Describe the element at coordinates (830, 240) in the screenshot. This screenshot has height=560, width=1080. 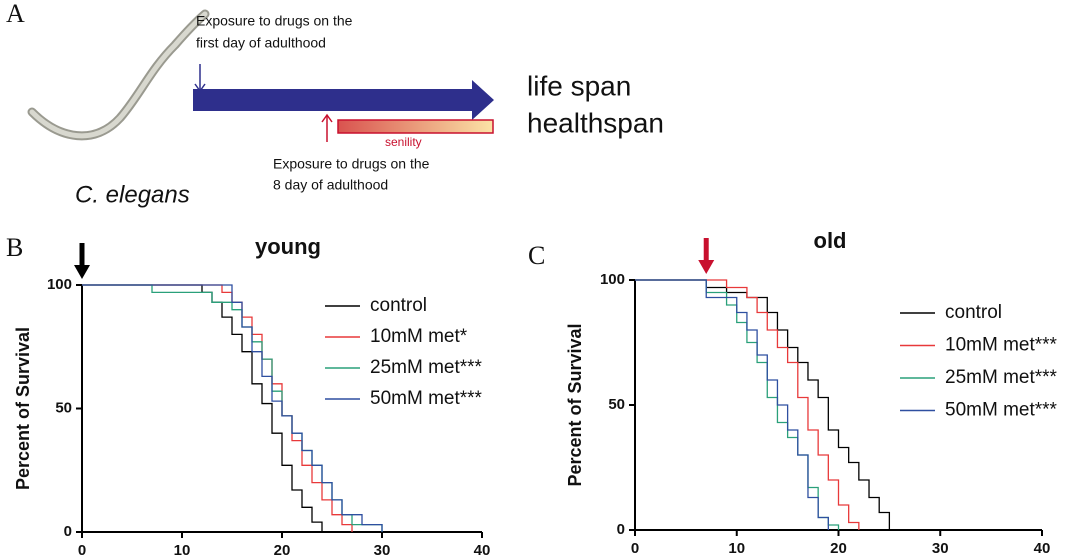
I see `chart-title: old` at that location.